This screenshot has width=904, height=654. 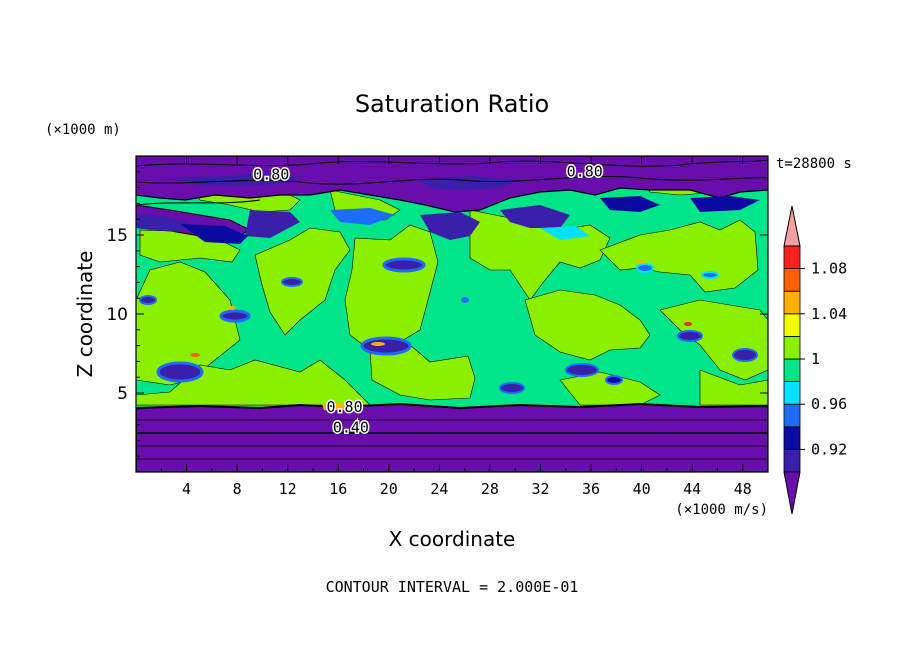 I want to click on contour-interval-note: CONTOUR INTERVAL = 2.000E-01, so click(x=452, y=587).